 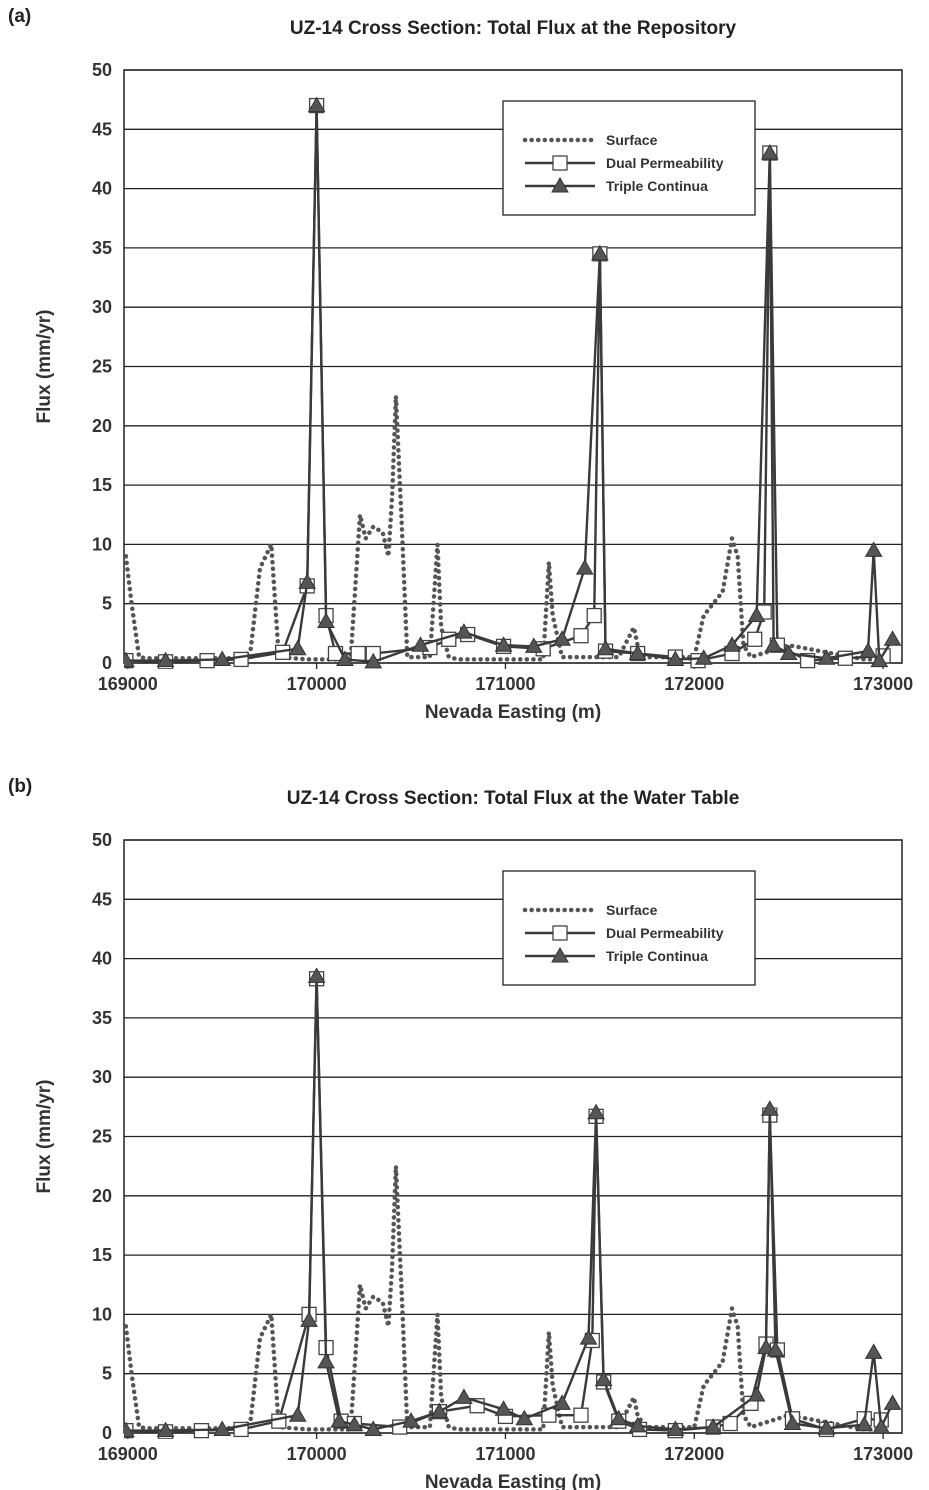 I want to click on y-tick-label: 0, so click(x=107, y=663).